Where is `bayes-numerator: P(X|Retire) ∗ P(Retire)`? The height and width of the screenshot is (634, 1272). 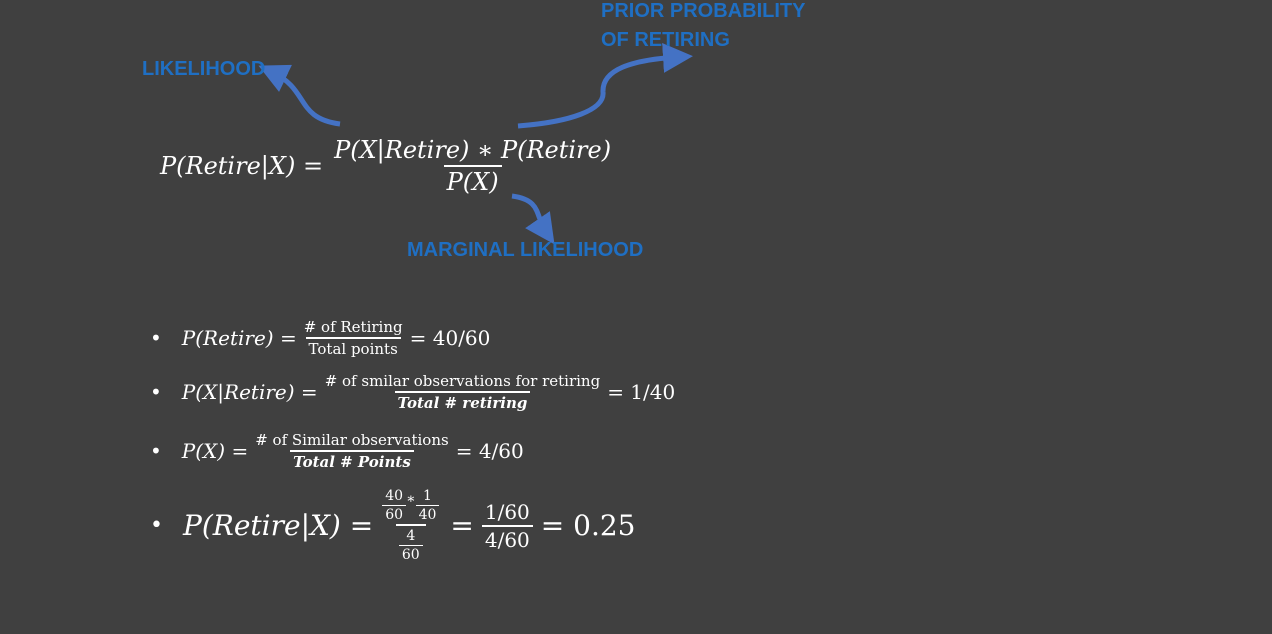 bayes-numerator: P(X|Retire) ∗ P(Retire) is located at coordinates (473, 150).